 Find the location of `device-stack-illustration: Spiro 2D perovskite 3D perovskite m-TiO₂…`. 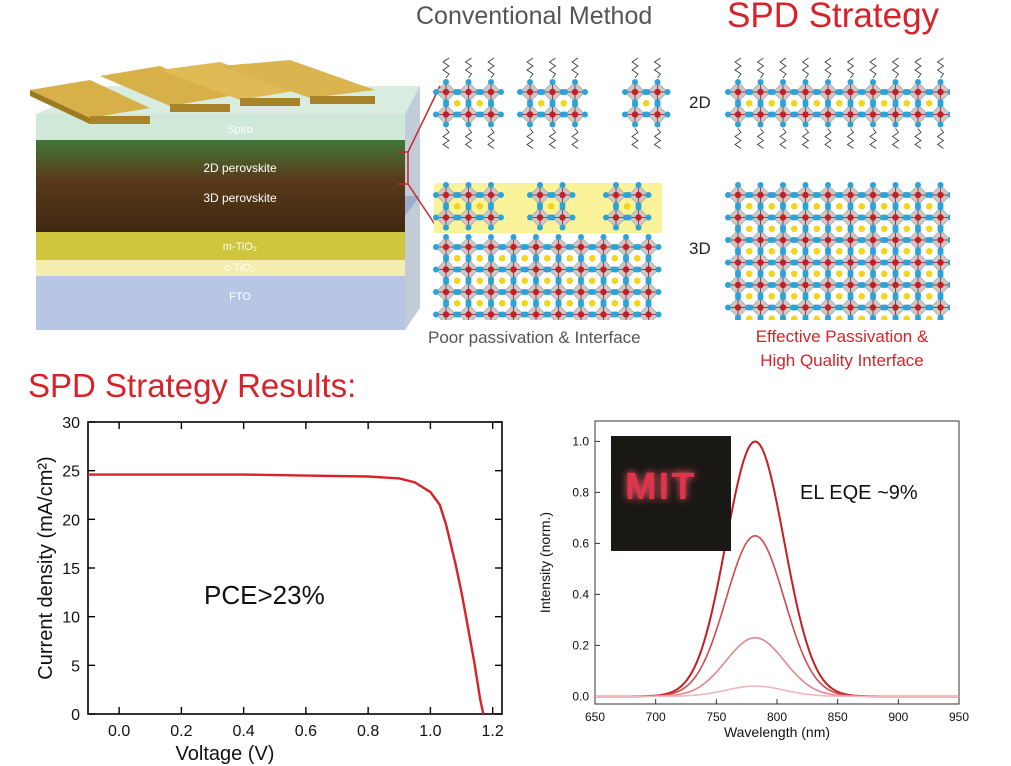

device-stack-illustration: Spiro 2D perovskite 3D perovskite m-TiO₂… is located at coordinates (225, 195).